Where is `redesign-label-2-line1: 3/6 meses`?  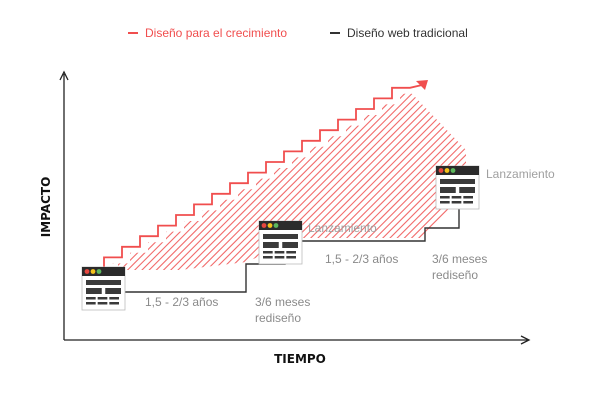 redesign-label-2-line1: 3/6 meses is located at coordinates (459, 259).